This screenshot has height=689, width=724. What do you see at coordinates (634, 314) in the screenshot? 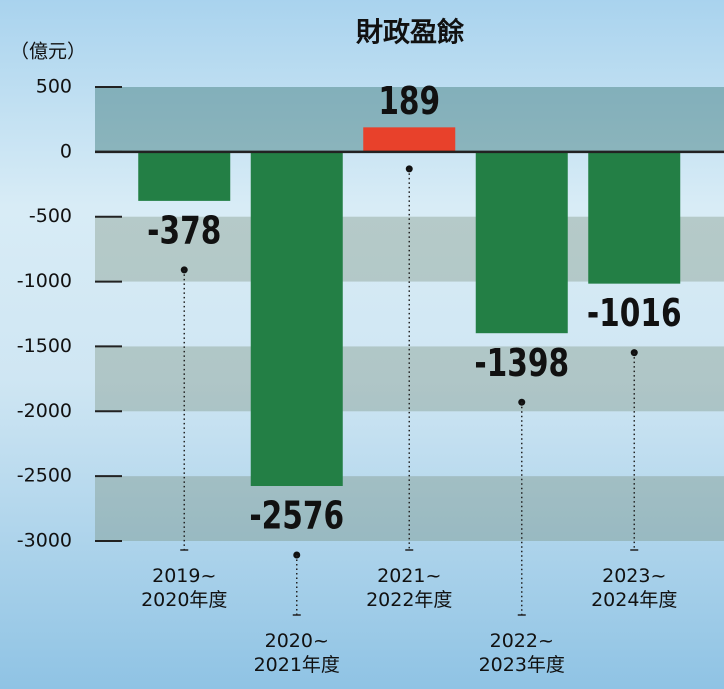
I see `value-label: -1016` at bounding box center [634, 314].